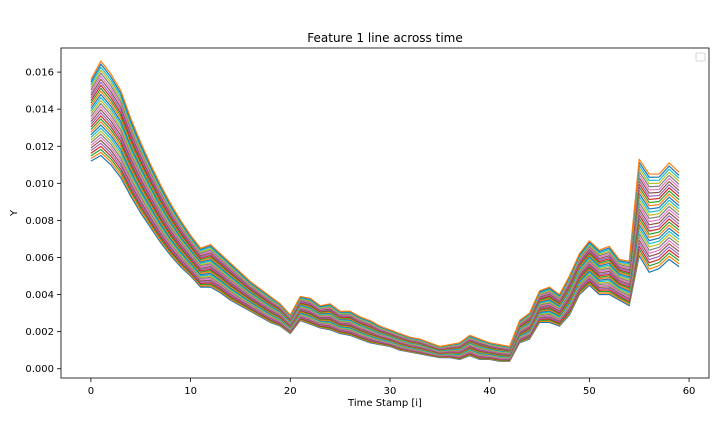  What do you see at coordinates (39, 110) in the screenshot?
I see `y-tick-label: 0.014` at bounding box center [39, 110].